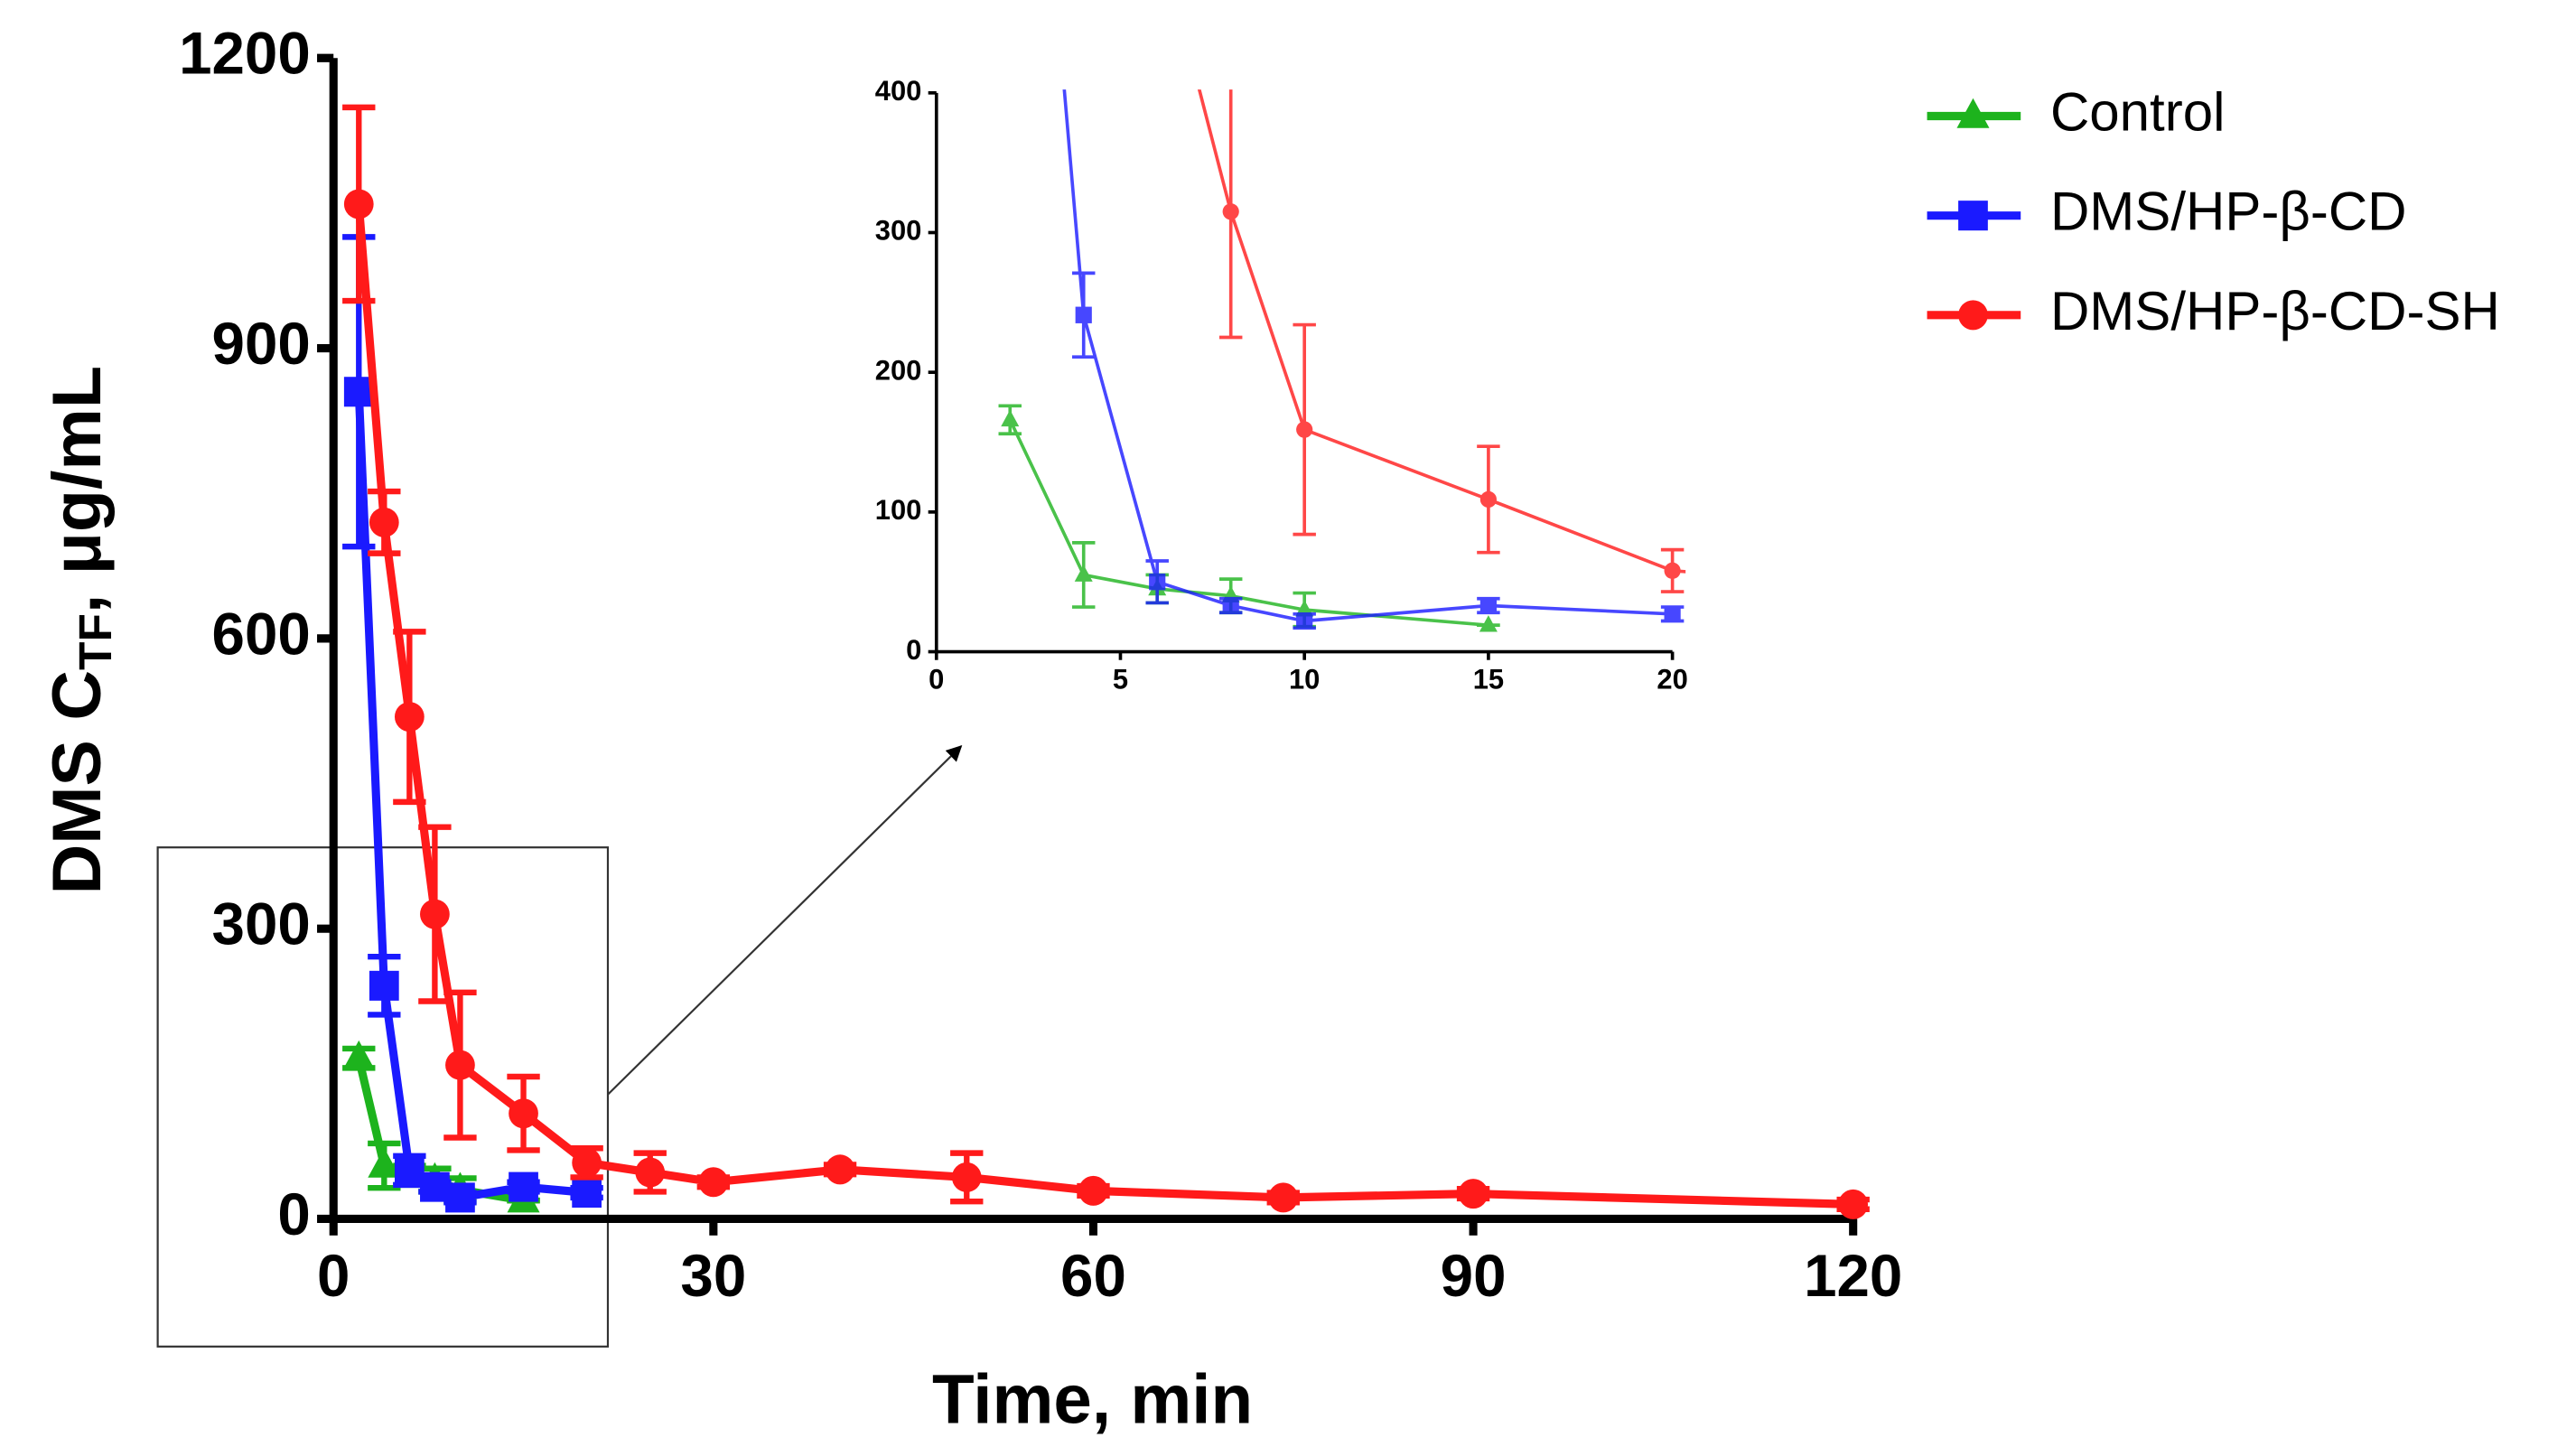 Image resolution: width=2576 pixels, height=1456 pixels. What do you see at coordinates (2137, 111) in the screenshot?
I see `legend-label: Control` at bounding box center [2137, 111].